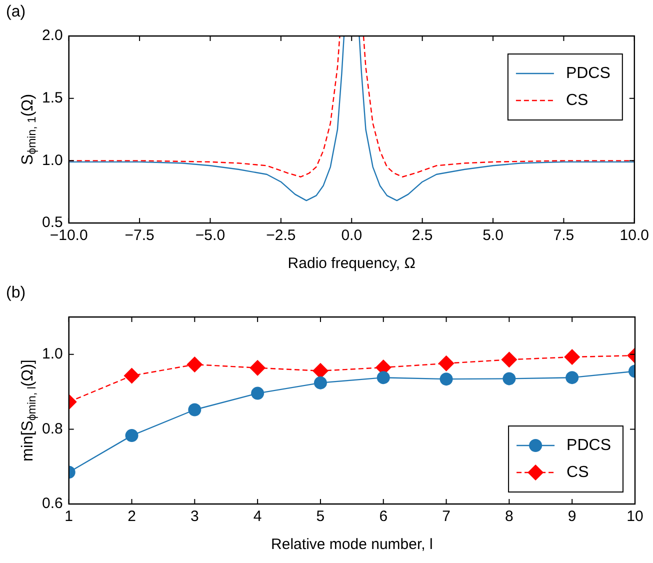  Describe the element at coordinates (509, 517) in the screenshot. I see `x-tick-label: 8` at that location.